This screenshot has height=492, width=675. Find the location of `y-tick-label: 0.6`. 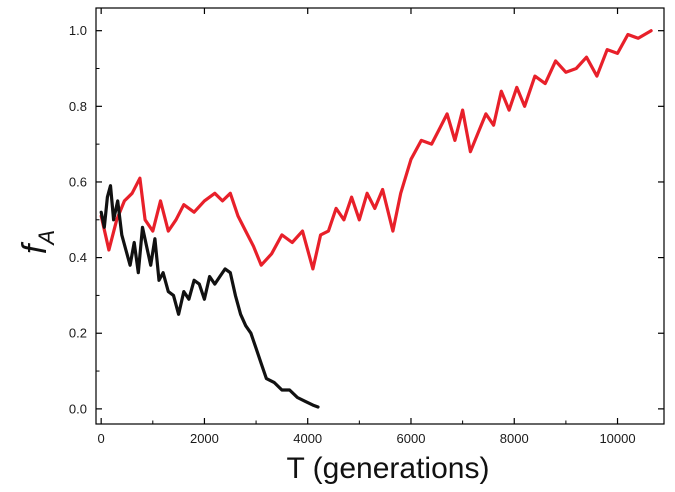

y-tick-label: 0.6 is located at coordinates (78, 181).